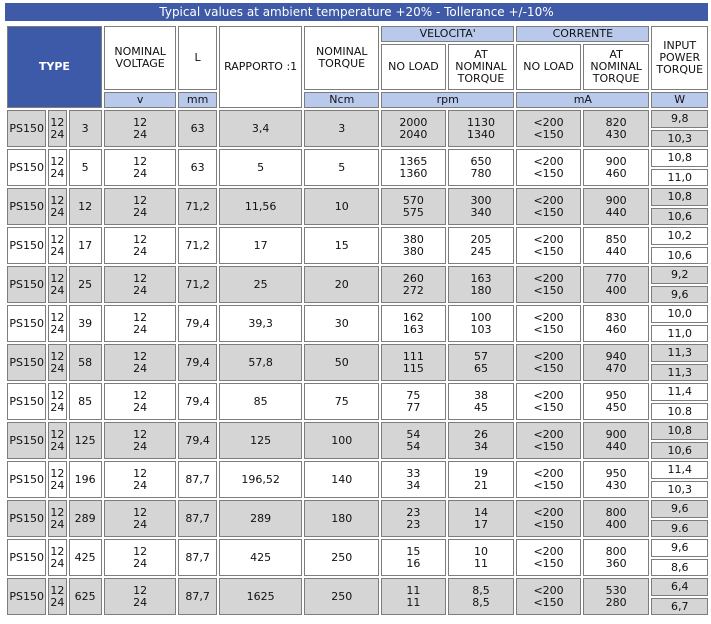 The image size is (711, 624). What do you see at coordinates (197, 557) in the screenshot?
I see `length-cell: 87,7` at bounding box center [197, 557].